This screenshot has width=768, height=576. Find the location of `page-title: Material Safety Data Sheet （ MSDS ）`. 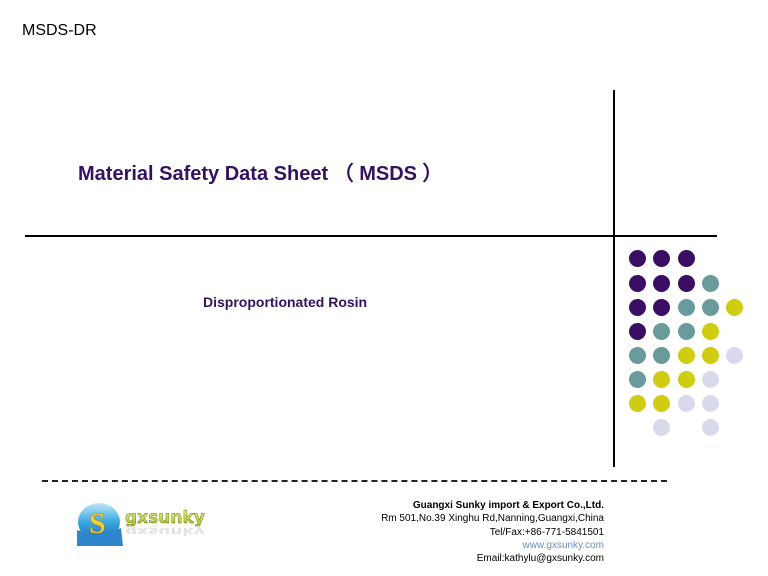

page-title: Material Safety Data Sheet （ MSDS ） is located at coordinates (260, 174).